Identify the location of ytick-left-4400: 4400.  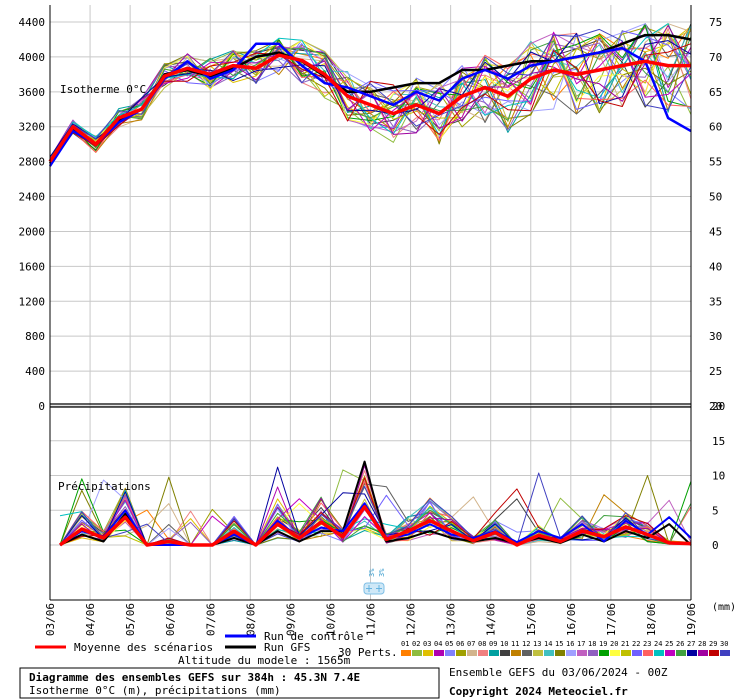
(32, 22).